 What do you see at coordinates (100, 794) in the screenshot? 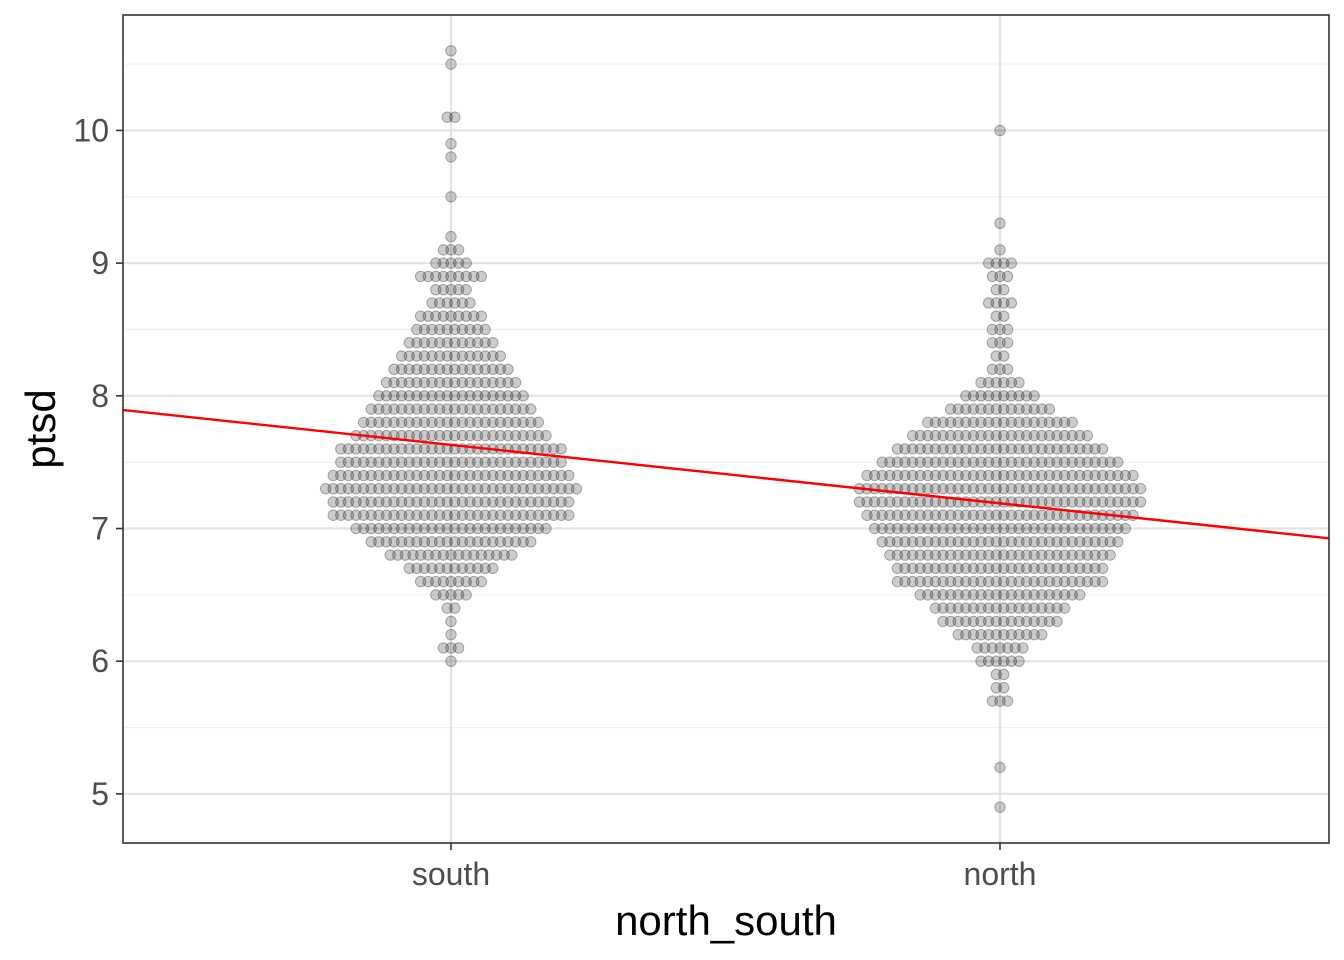
I see `y-tick-label: 5` at bounding box center [100, 794].